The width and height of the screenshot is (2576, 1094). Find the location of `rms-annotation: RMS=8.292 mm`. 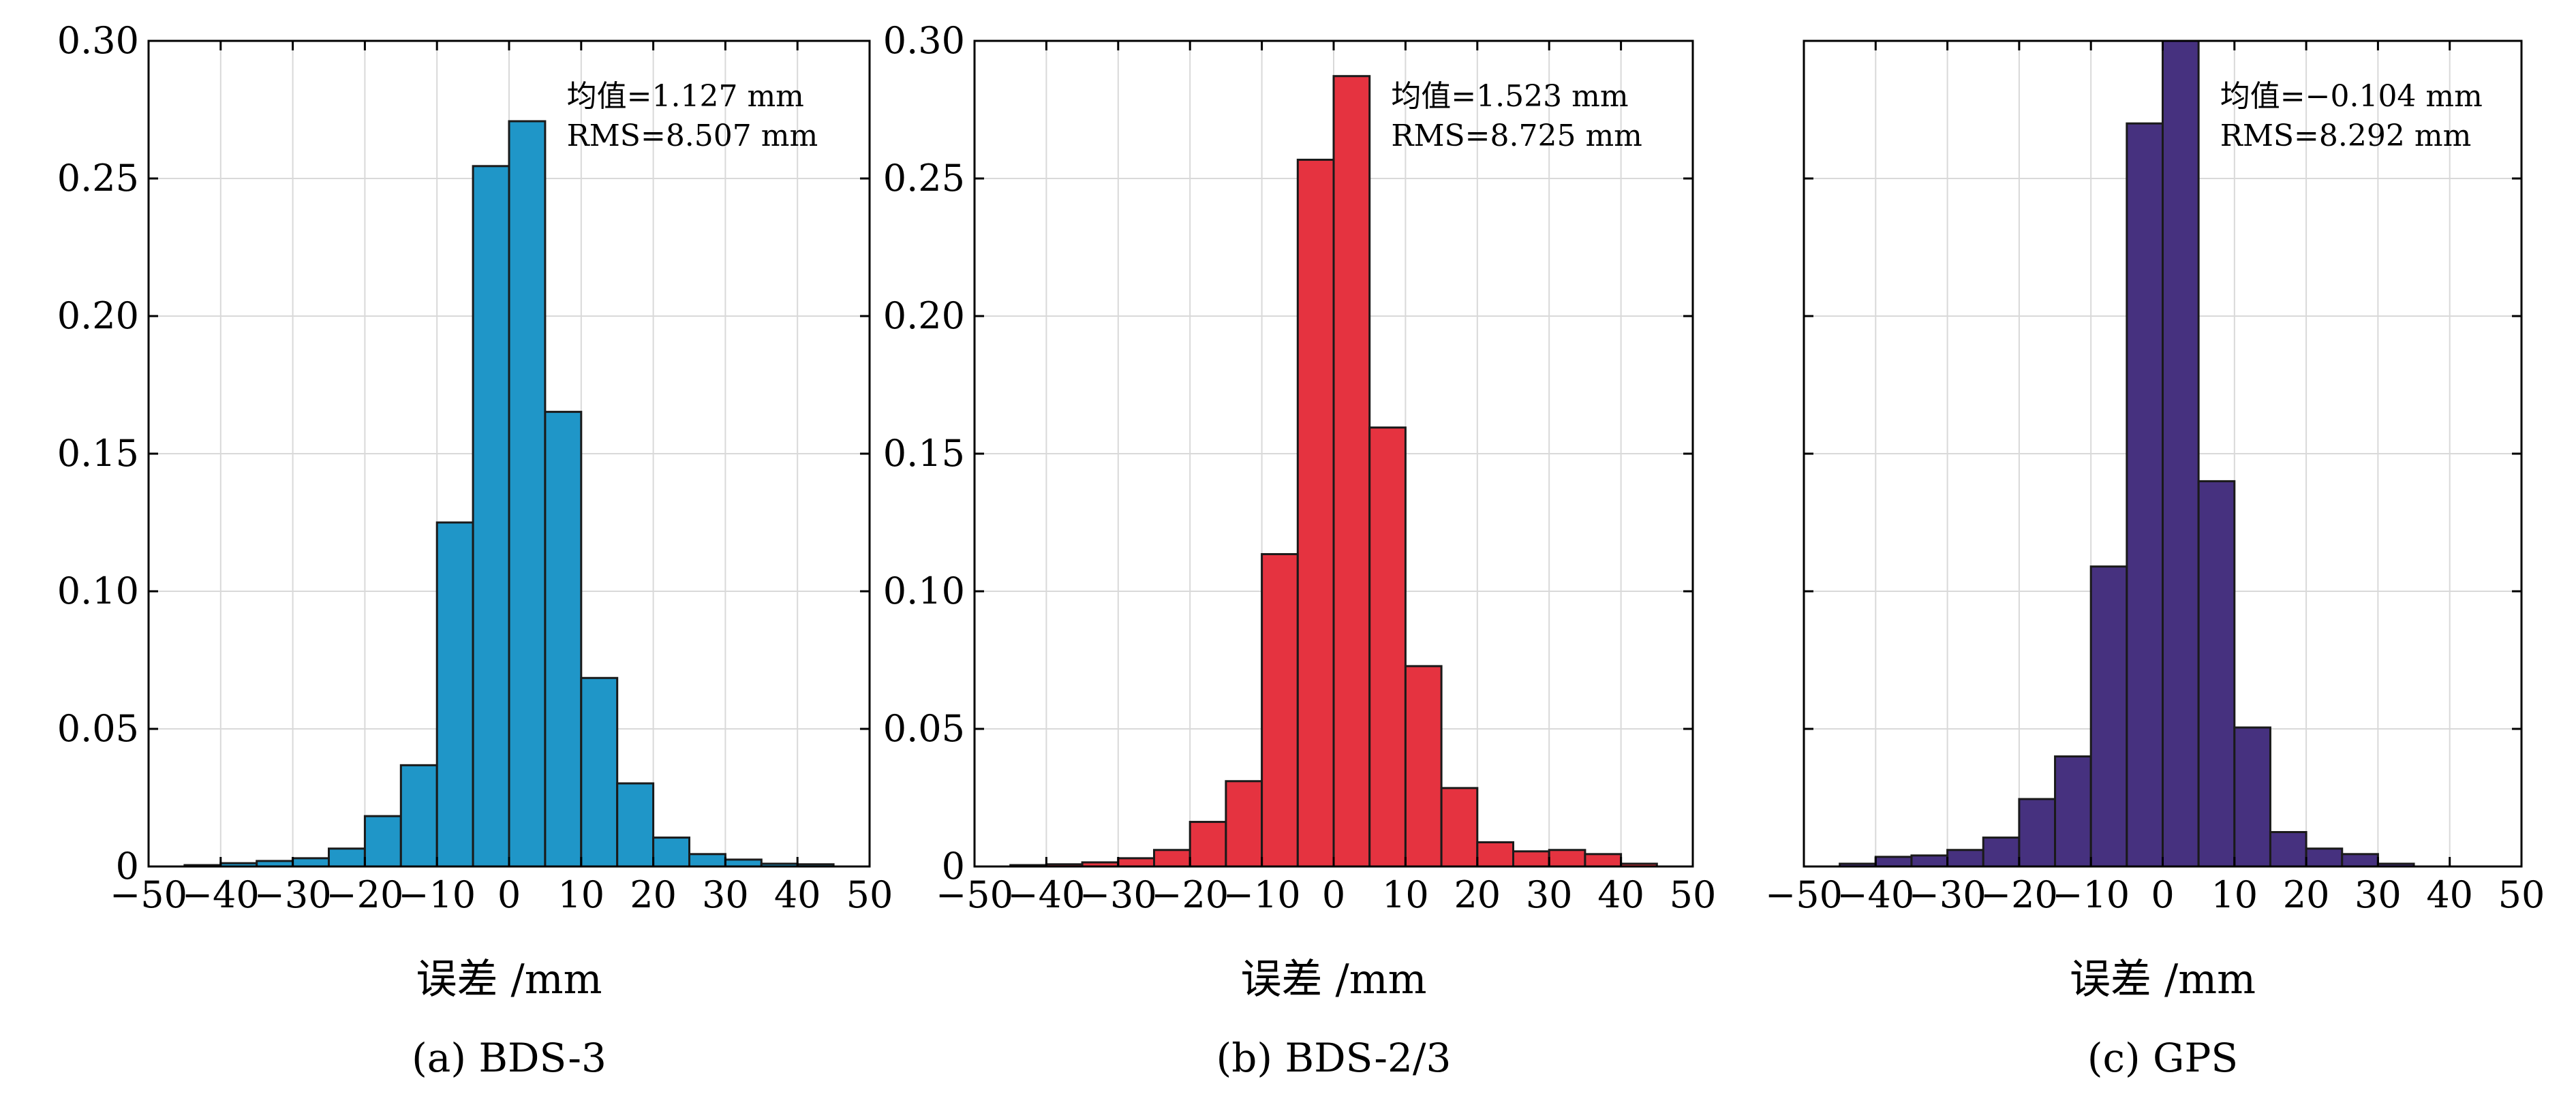

rms-annotation: RMS=8.292 mm is located at coordinates (2346, 136).